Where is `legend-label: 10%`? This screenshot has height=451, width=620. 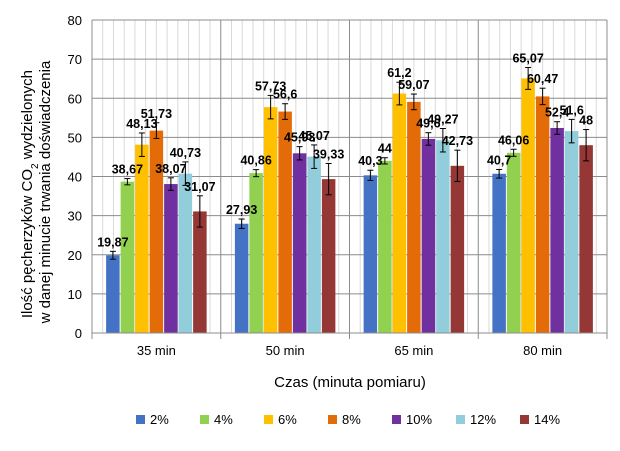
legend-label: 10% is located at coordinates (419, 419).